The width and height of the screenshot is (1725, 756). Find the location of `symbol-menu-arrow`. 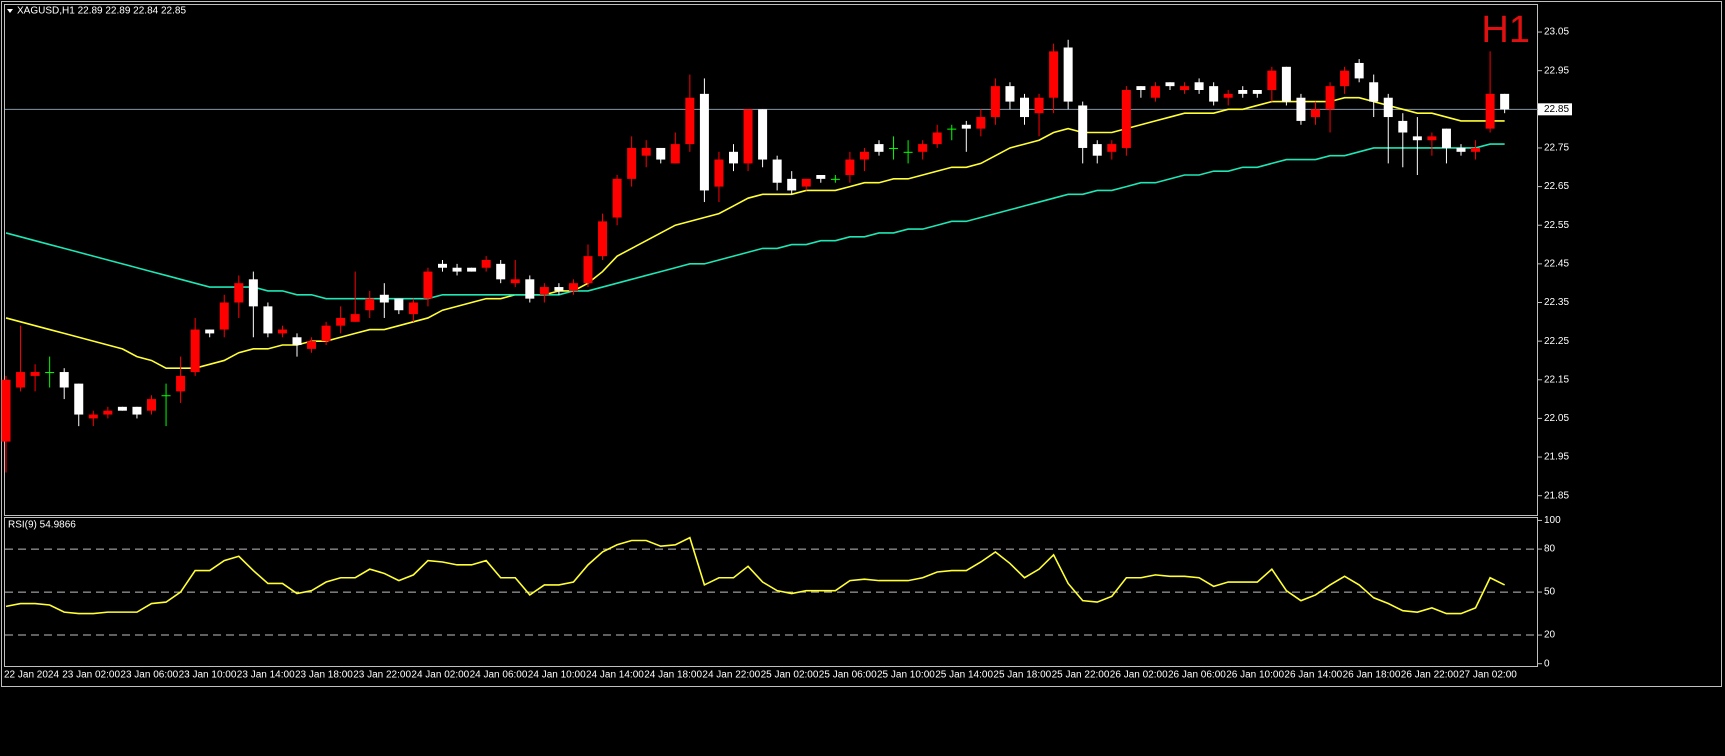

symbol-menu-arrow is located at coordinates (10, 11).